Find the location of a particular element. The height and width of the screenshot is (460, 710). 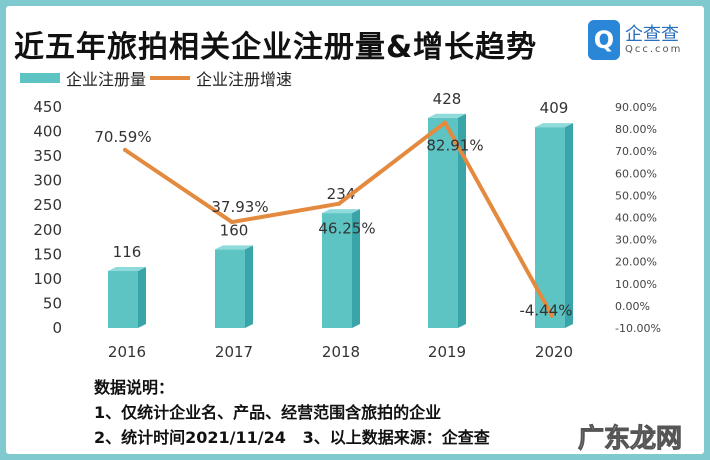

left-axis-tick: 50 is located at coordinates (52, 303).